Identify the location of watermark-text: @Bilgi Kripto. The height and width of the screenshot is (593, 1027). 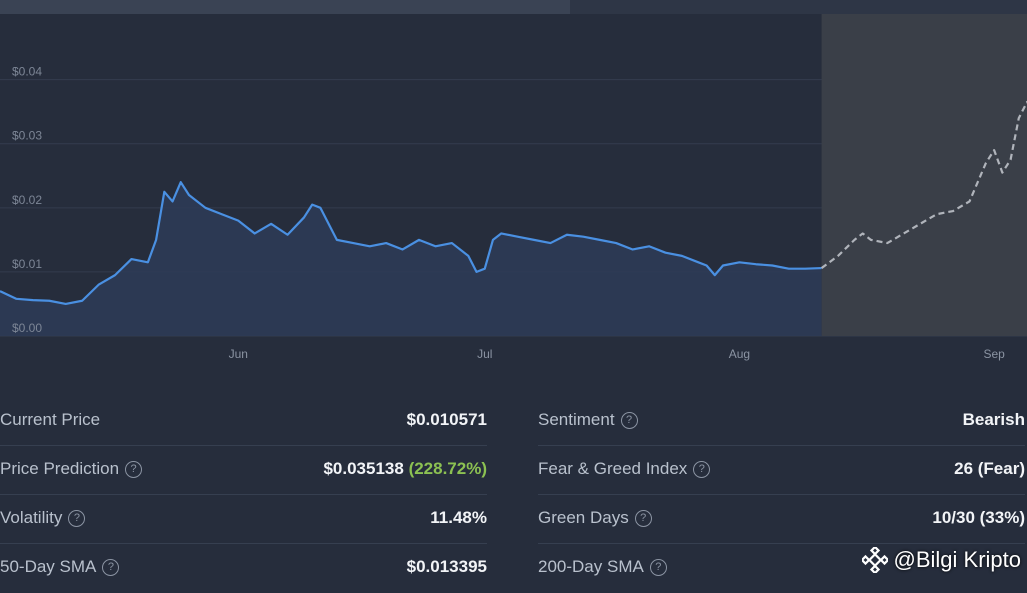
(957, 559).